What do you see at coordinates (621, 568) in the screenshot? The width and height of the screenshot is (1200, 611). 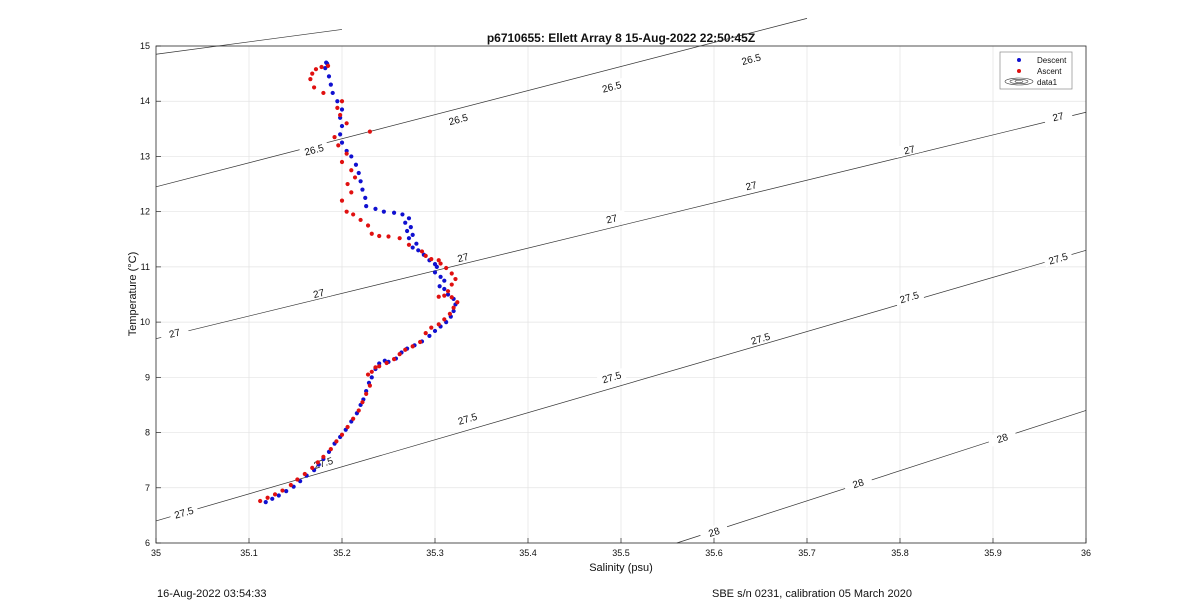 I see `x-axis-label: Salinity (psu)` at bounding box center [621, 568].